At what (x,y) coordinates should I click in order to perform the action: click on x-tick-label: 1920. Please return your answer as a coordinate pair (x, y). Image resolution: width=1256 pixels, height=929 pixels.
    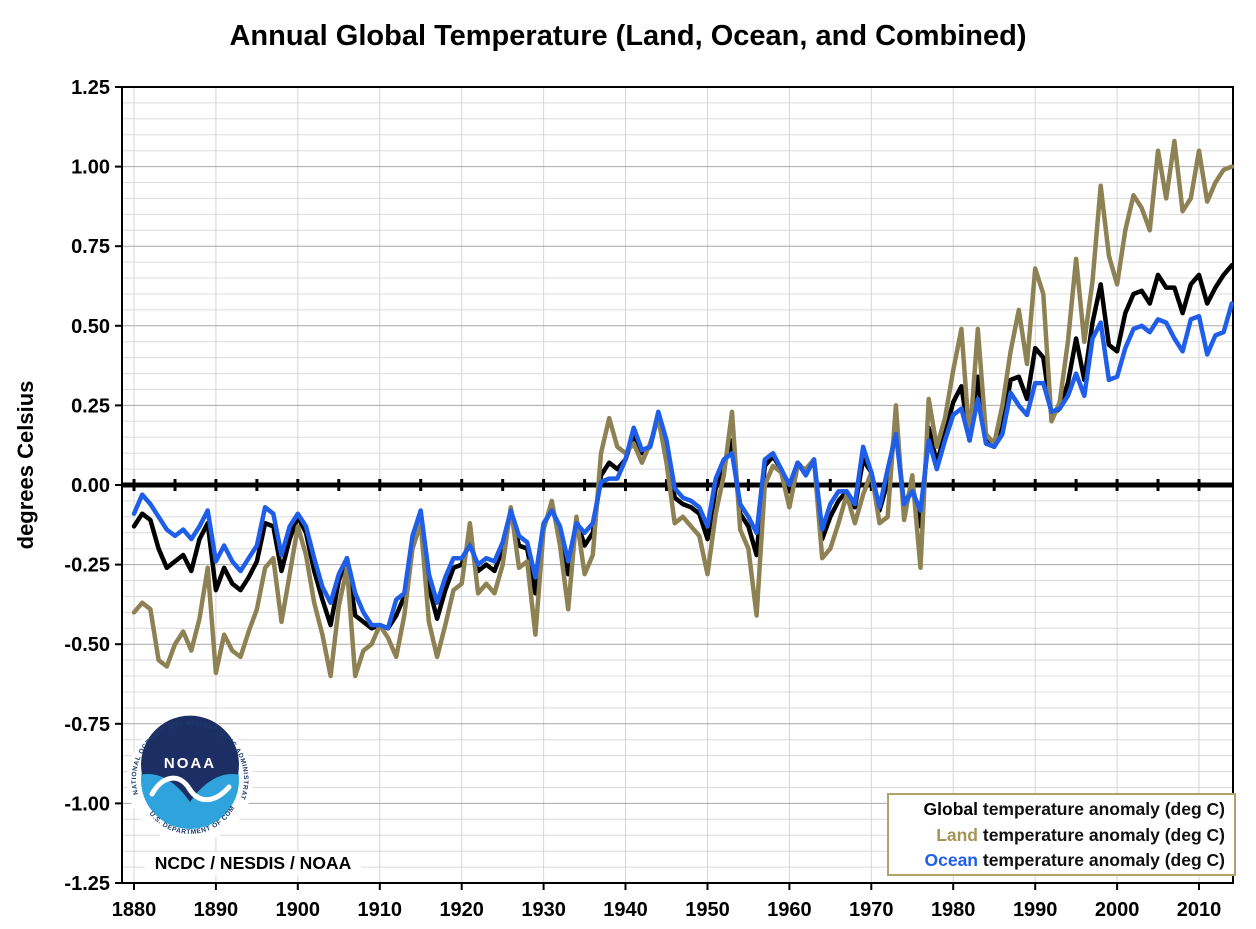
    Looking at the image, I should click on (461, 910).